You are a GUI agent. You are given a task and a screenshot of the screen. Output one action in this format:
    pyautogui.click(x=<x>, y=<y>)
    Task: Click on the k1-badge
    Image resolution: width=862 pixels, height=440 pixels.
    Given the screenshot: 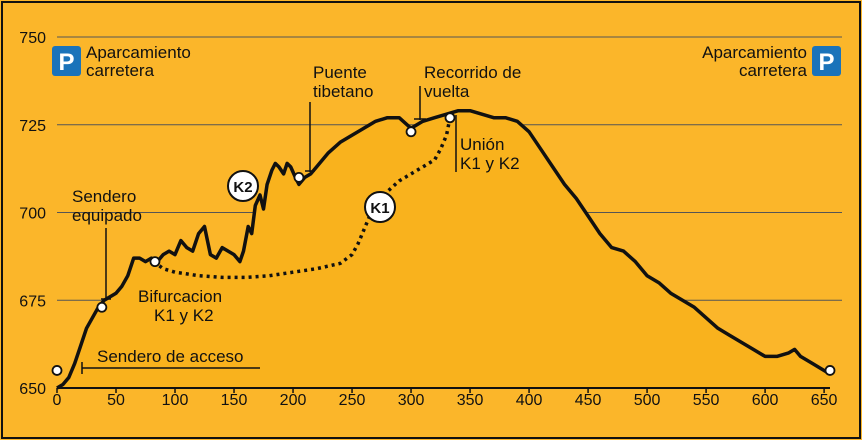 What is the action you would take?
    pyautogui.click(x=380, y=207)
    